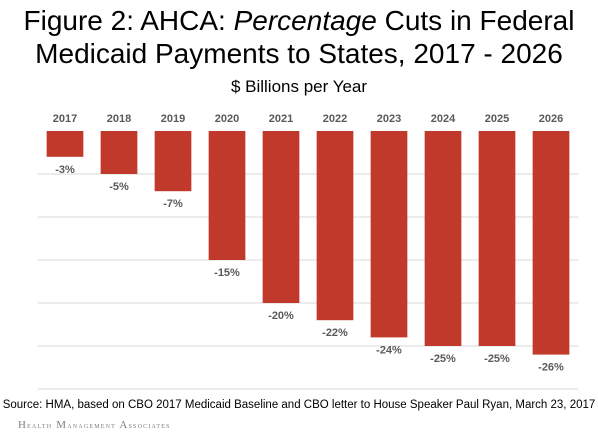 This screenshot has height=436, width=598. I want to click on company-wordmark: Health Management Associates, so click(94, 425).